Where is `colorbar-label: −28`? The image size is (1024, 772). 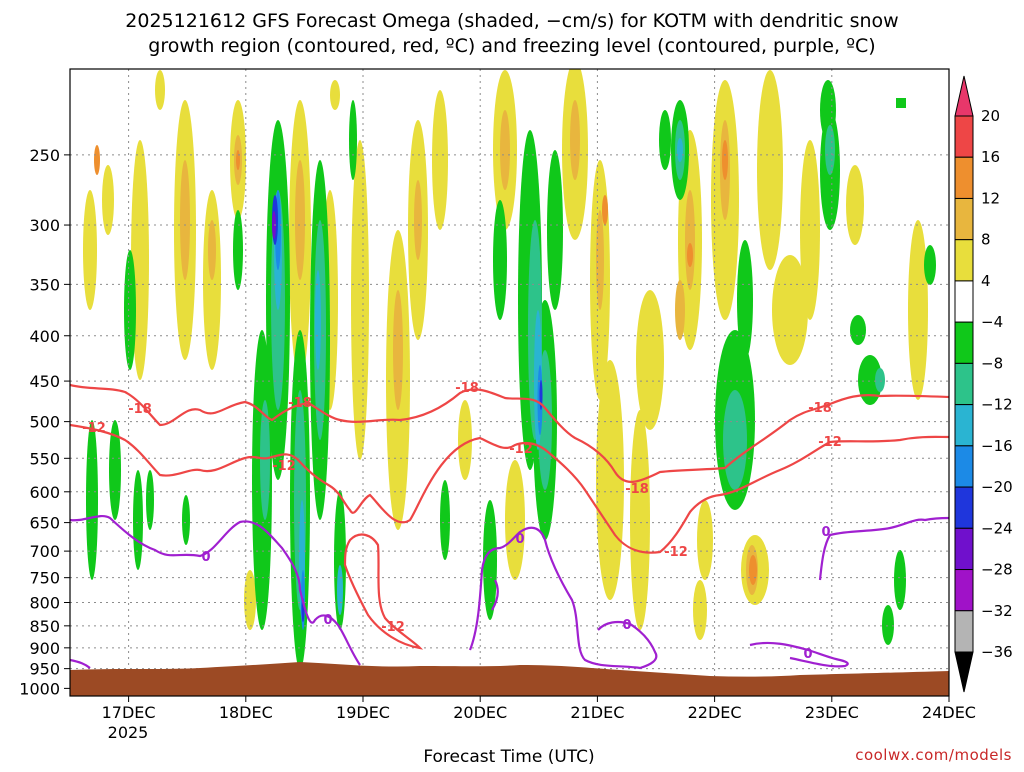 colorbar-label: −28 is located at coordinates (997, 570).